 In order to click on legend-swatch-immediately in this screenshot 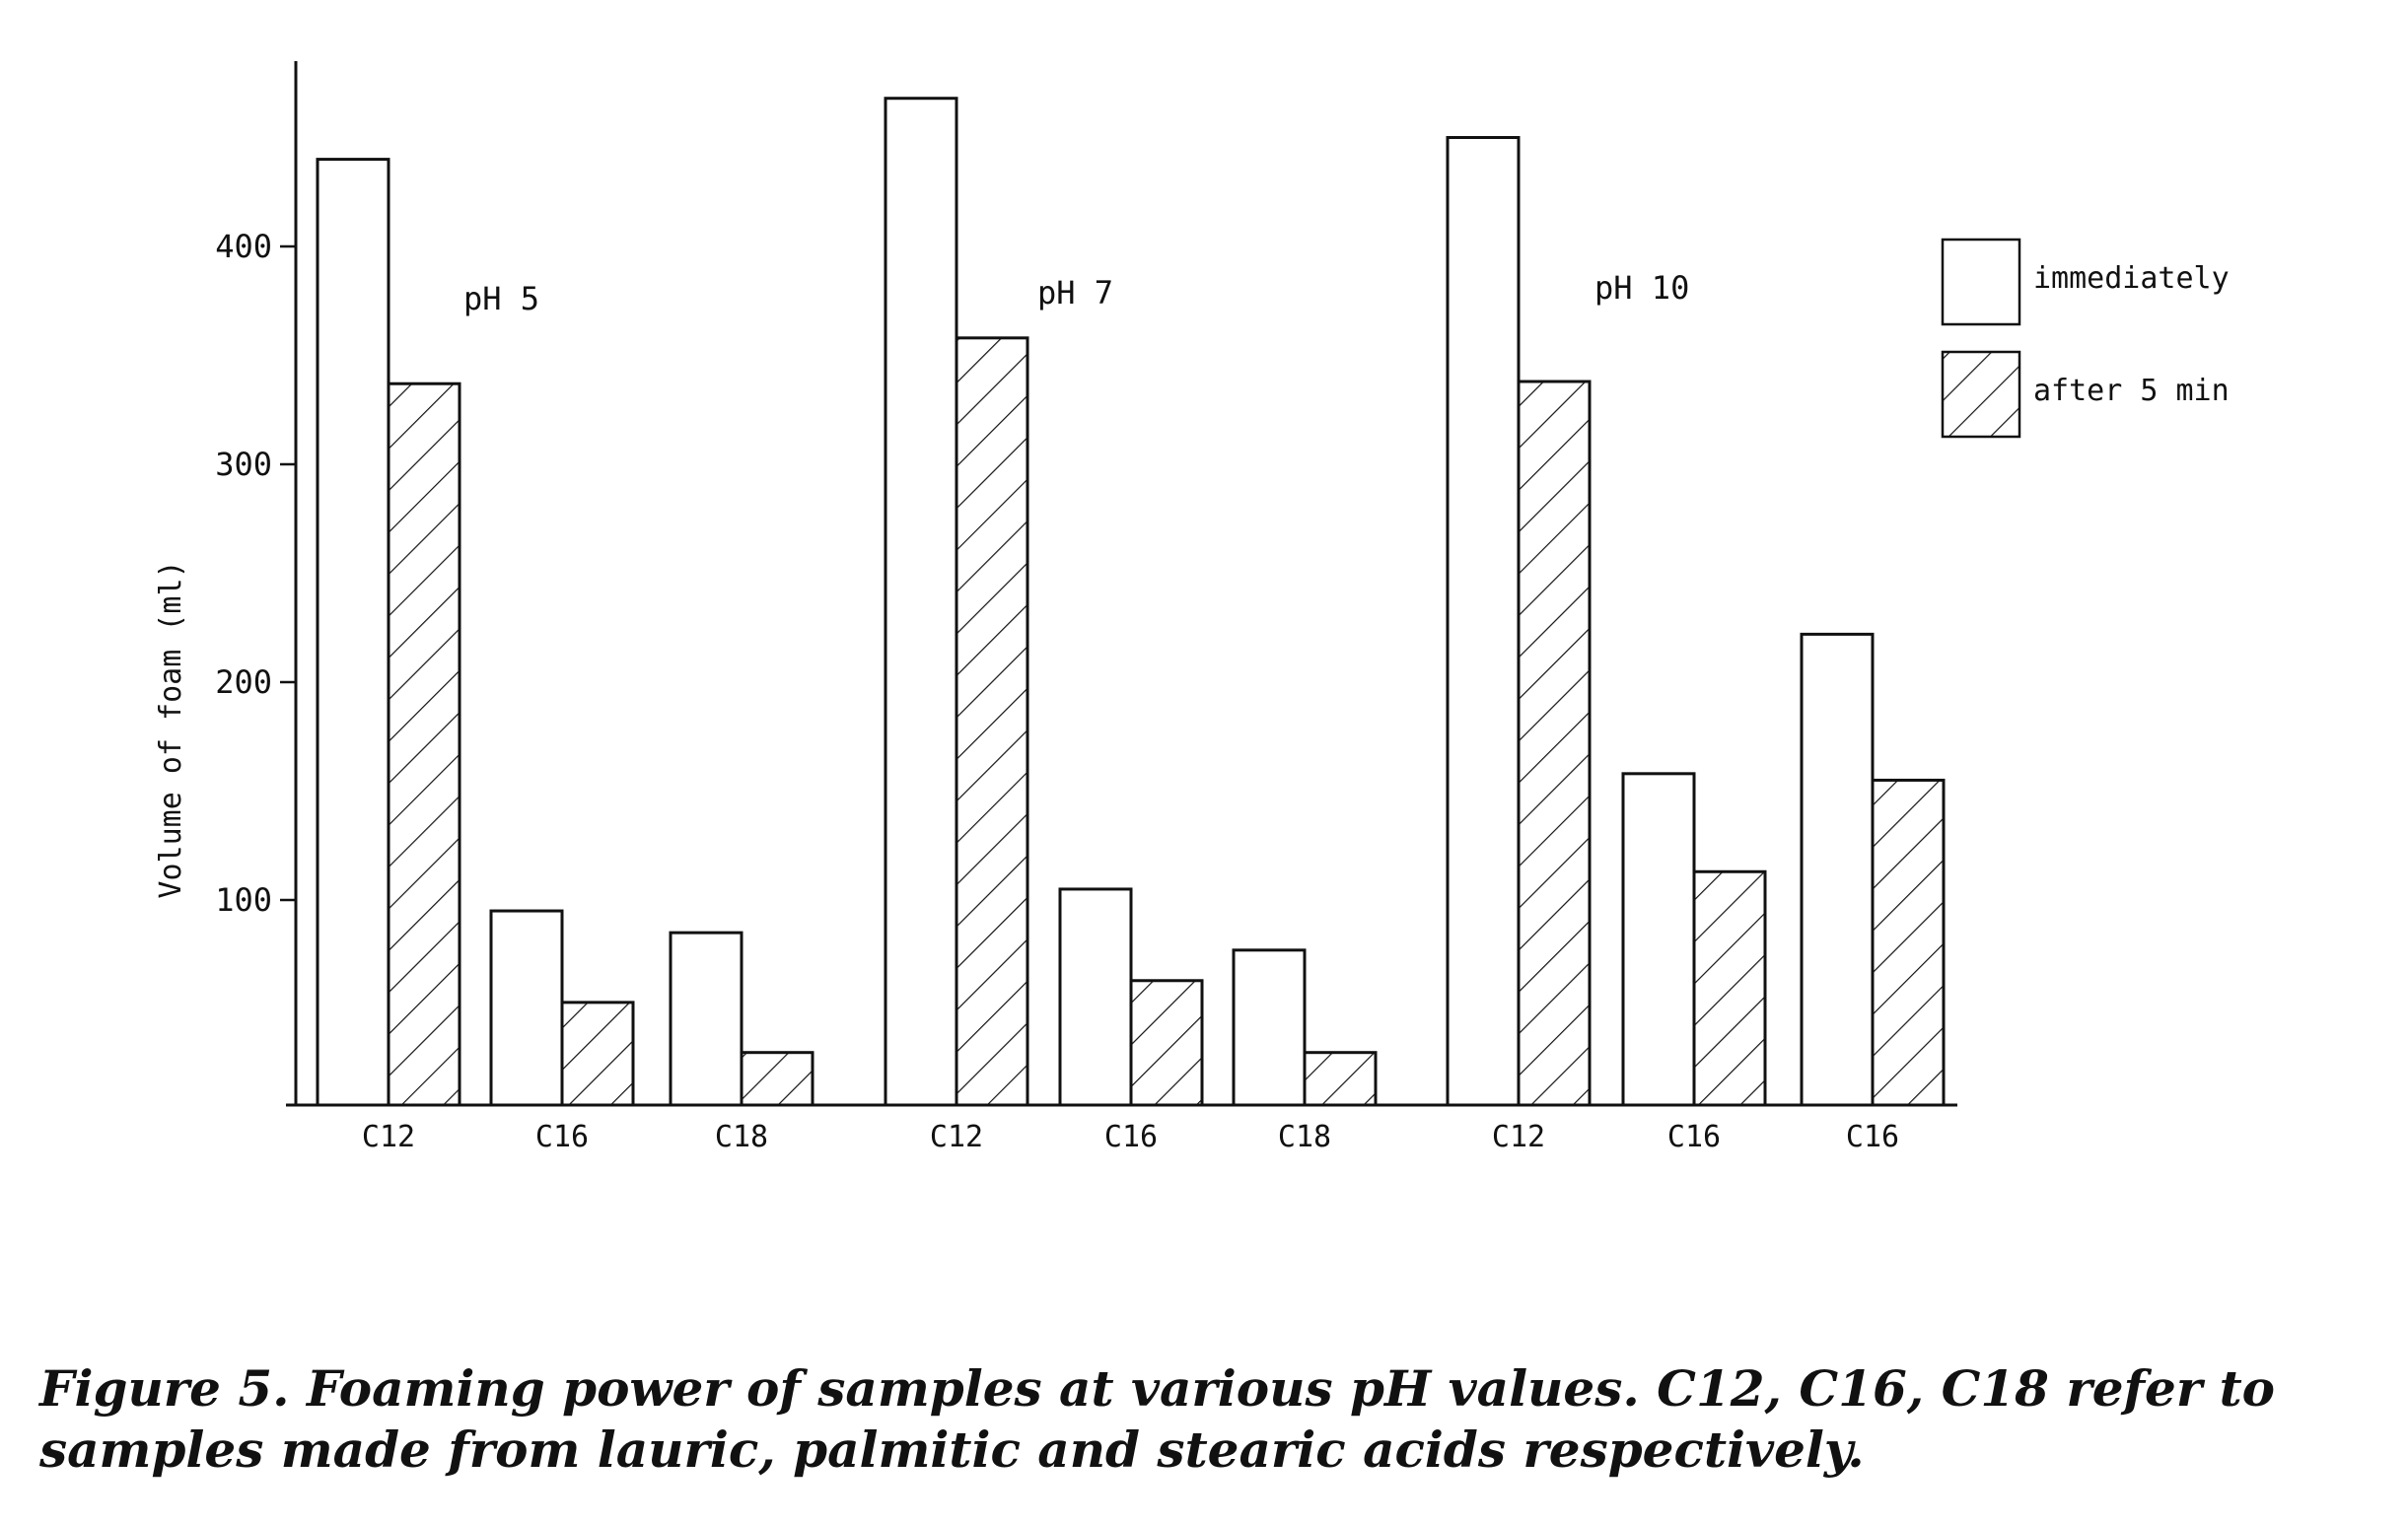, I will do `click(1981, 282)`.